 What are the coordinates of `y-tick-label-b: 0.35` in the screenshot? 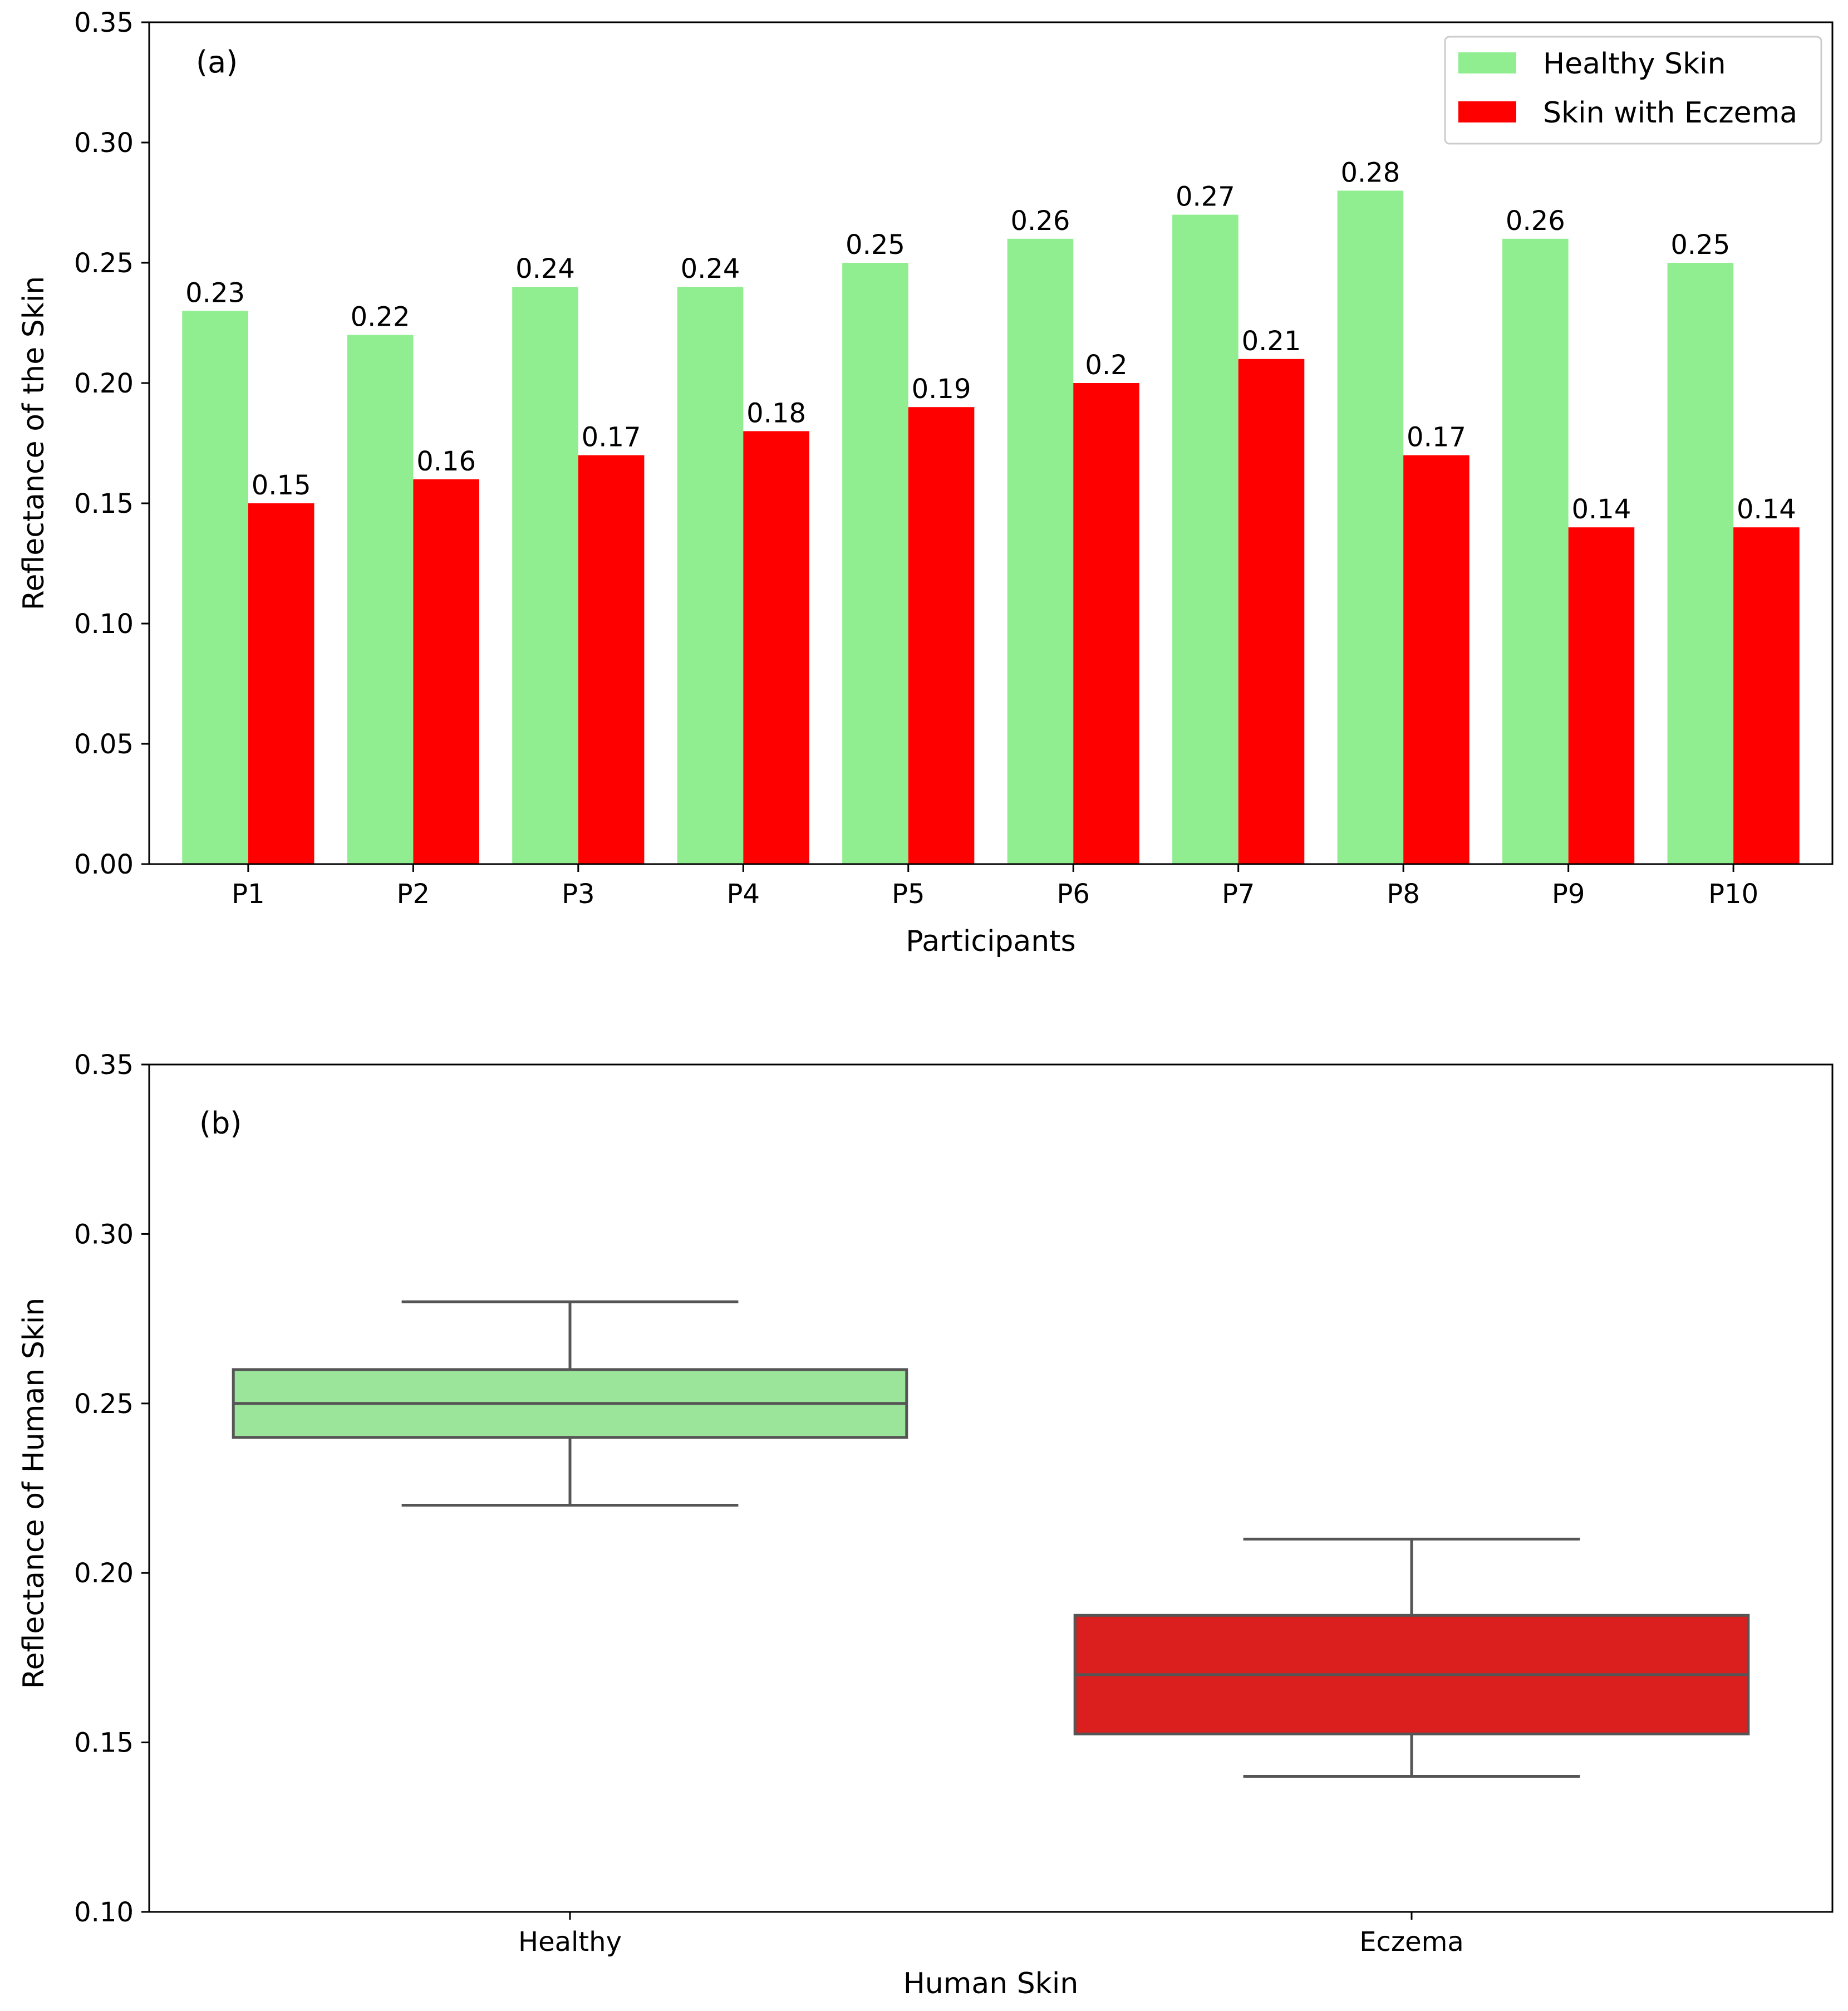 It's located at (104, 1065).